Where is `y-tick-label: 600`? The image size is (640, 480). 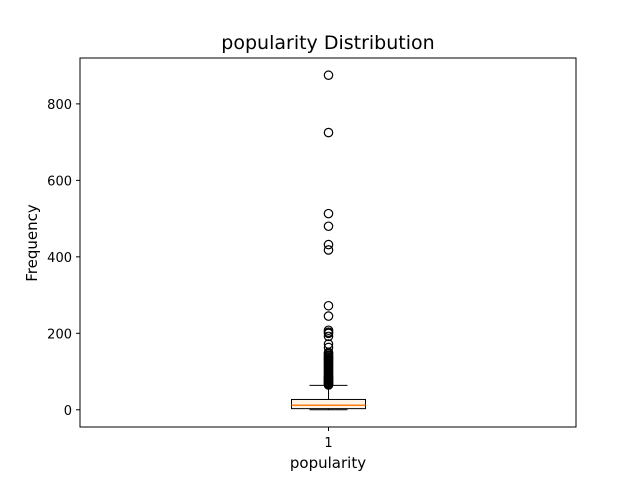
y-tick-label: 600 is located at coordinates (59, 181).